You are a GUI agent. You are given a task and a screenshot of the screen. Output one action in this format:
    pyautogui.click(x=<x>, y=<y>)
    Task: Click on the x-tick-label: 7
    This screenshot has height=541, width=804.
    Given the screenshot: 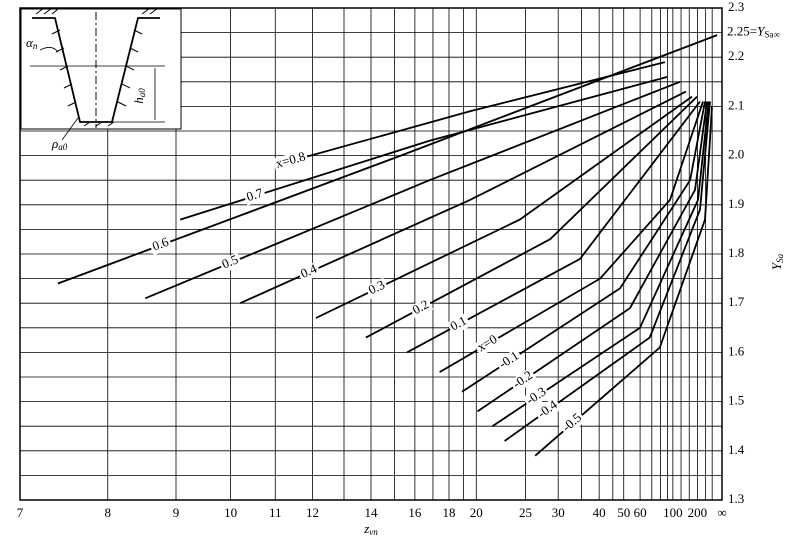 What is the action you would take?
    pyautogui.click(x=20, y=512)
    